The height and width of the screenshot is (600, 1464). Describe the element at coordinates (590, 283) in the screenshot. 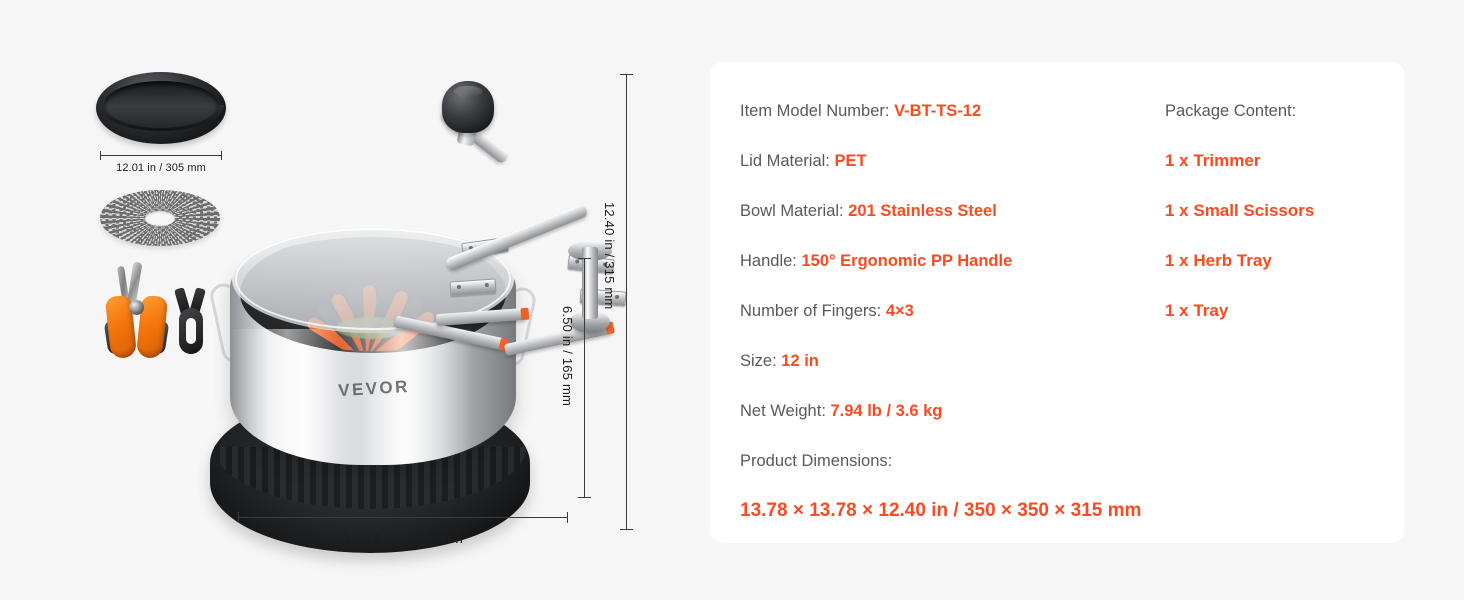

I see `drive-shaft` at that location.